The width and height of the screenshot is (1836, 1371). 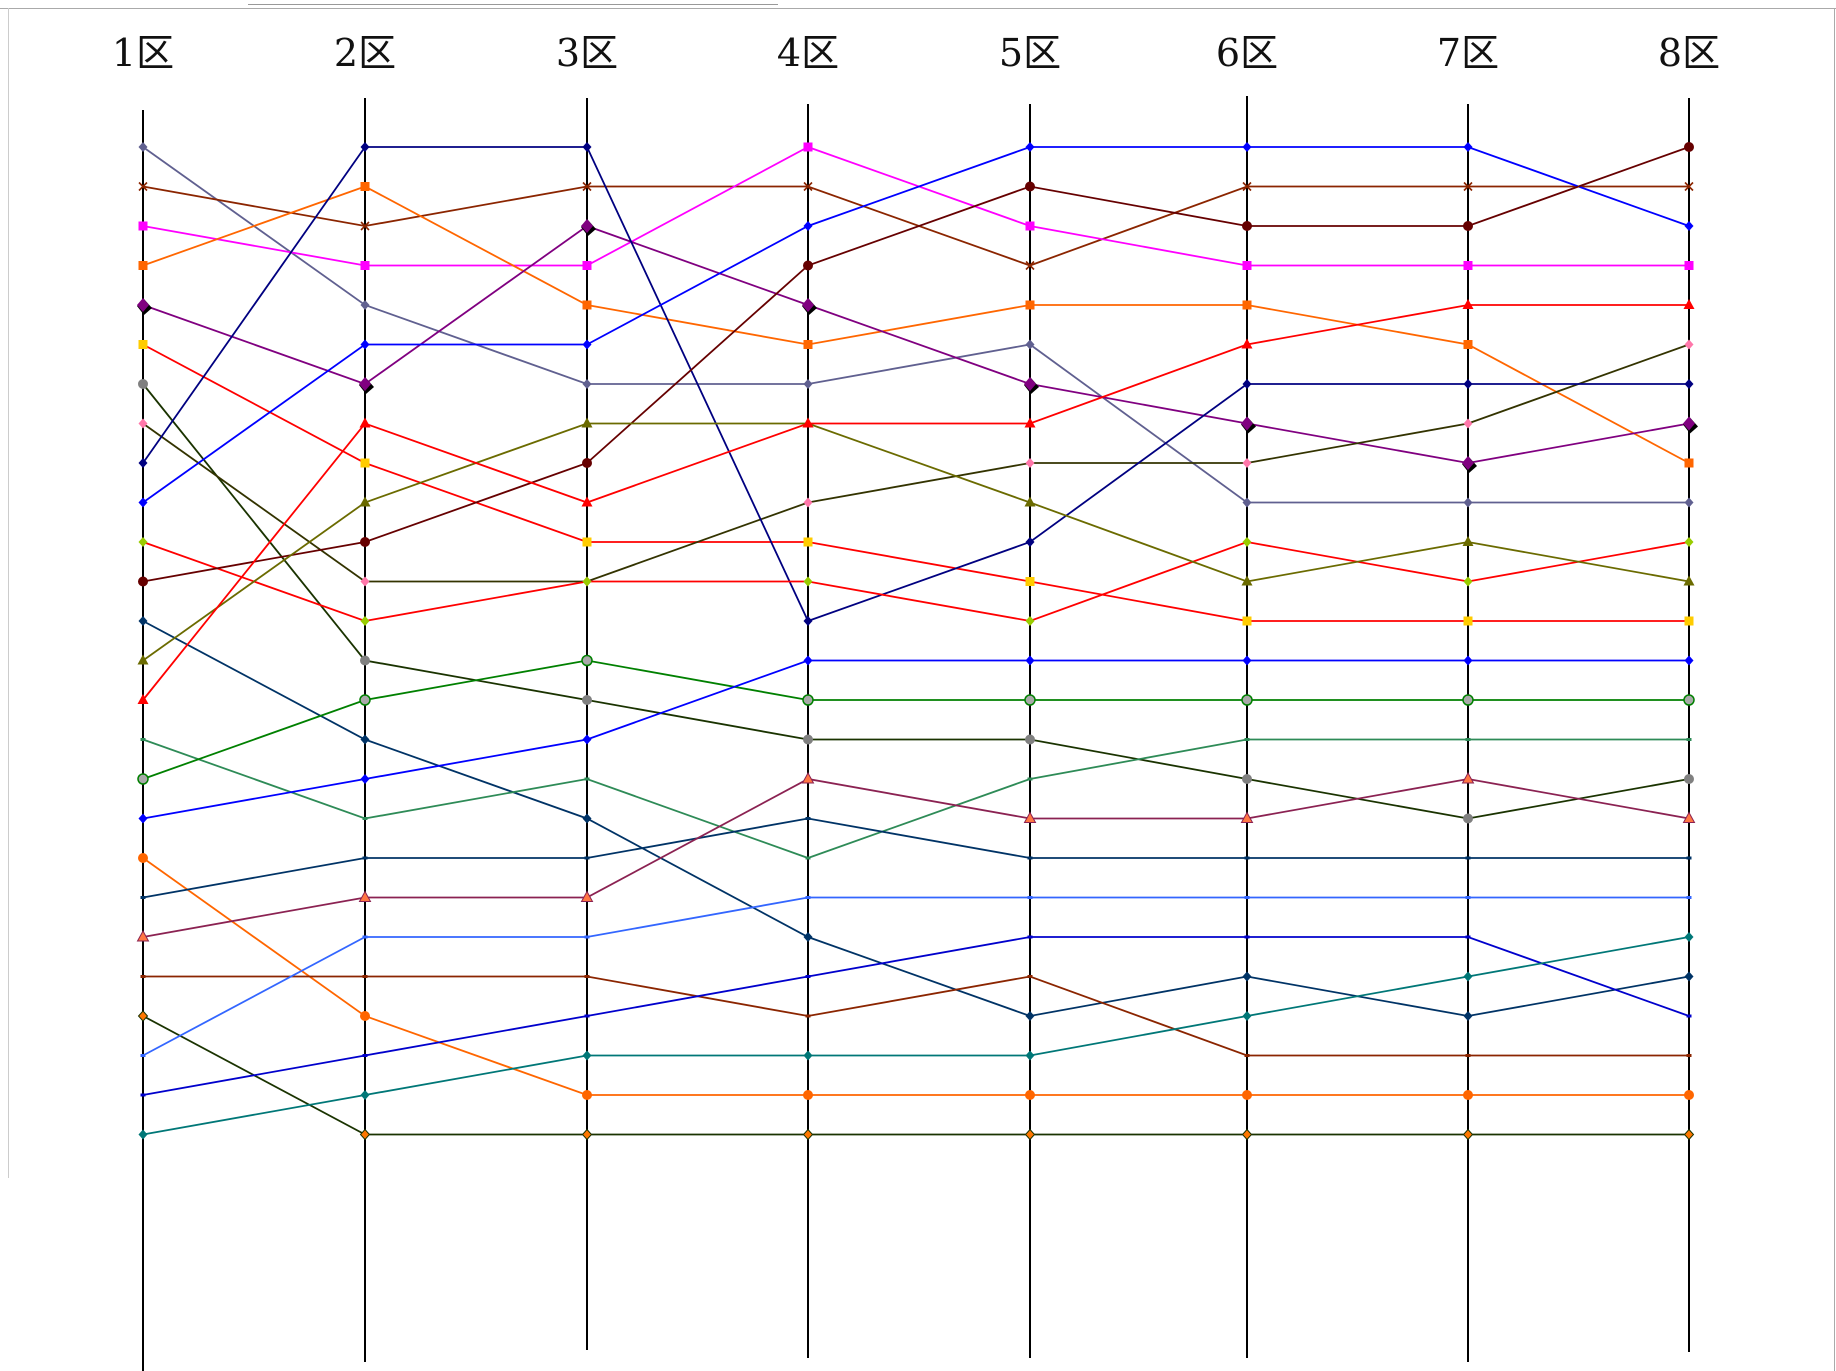 I want to click on stage-label-7: 7区, so click(x=1468, y=53).